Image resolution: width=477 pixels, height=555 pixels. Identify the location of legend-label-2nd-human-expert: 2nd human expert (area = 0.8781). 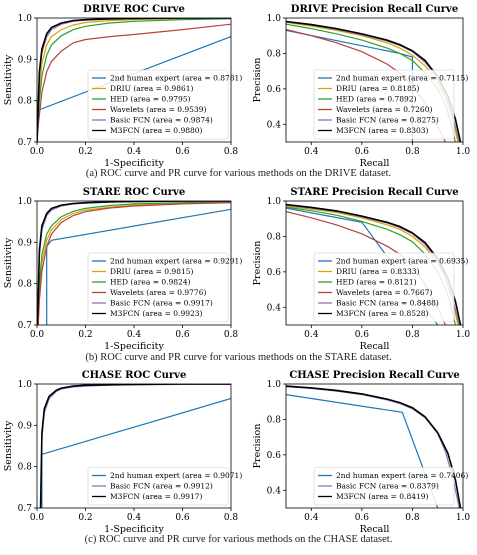
(176, 78).